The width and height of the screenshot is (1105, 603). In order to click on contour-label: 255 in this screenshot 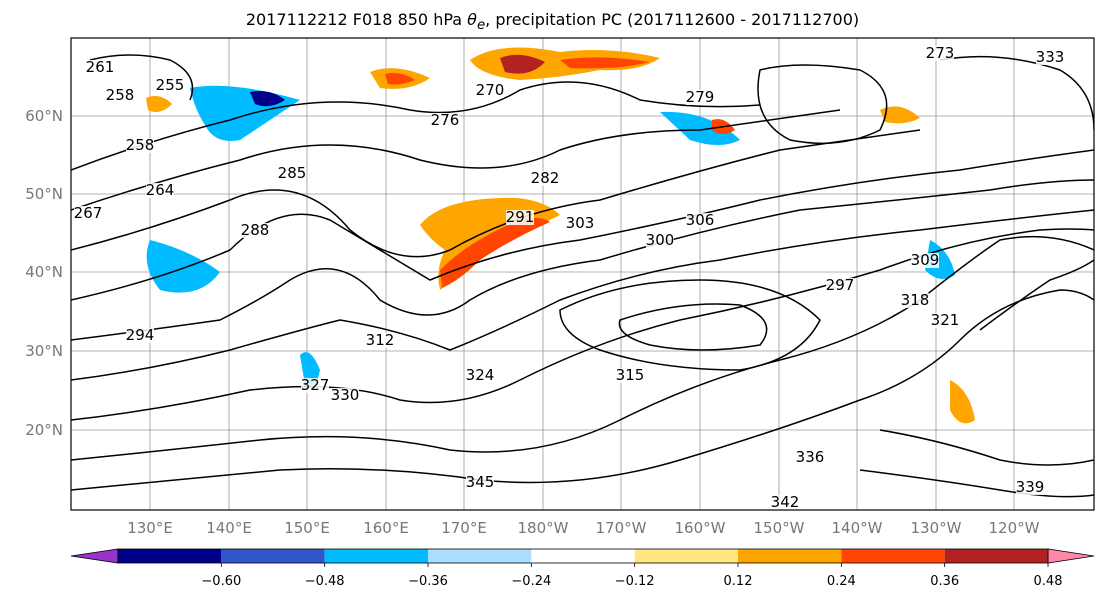, I will do `click(170, 85)`.